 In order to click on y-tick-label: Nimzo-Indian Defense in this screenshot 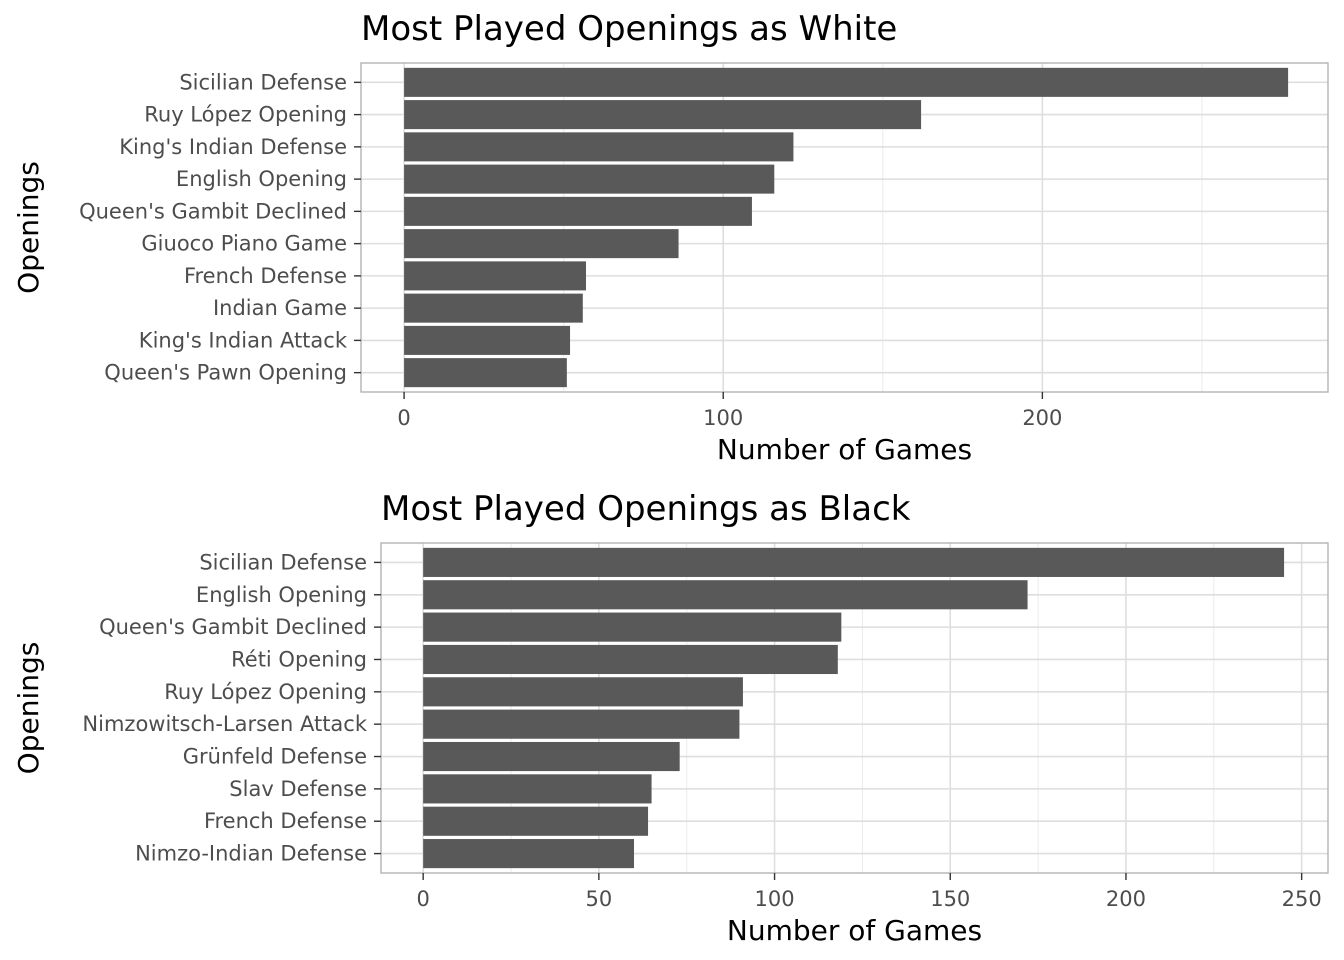, I will do `click(251, 854)`.